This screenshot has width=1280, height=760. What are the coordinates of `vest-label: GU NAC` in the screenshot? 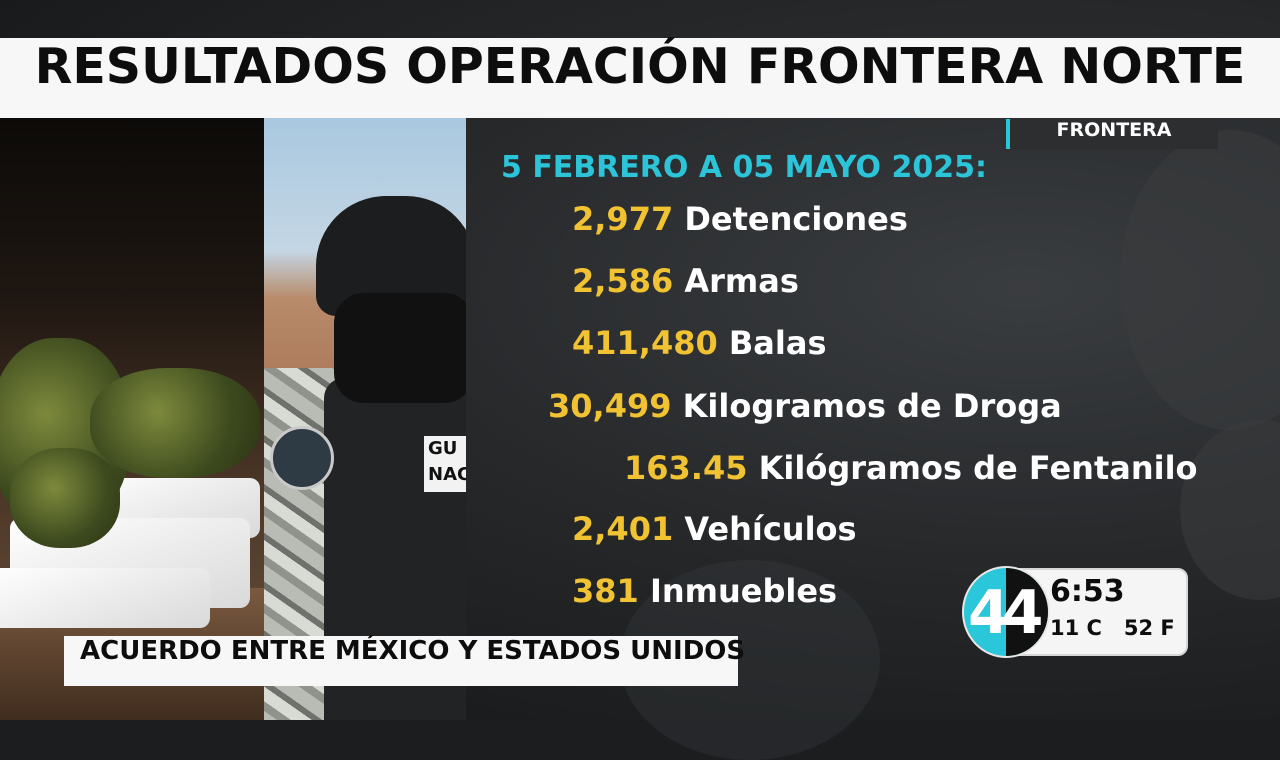 It's located at (445, 464).